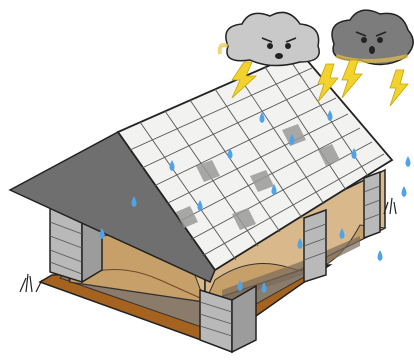  I want to click on storm-clouds, so click(315, 38).